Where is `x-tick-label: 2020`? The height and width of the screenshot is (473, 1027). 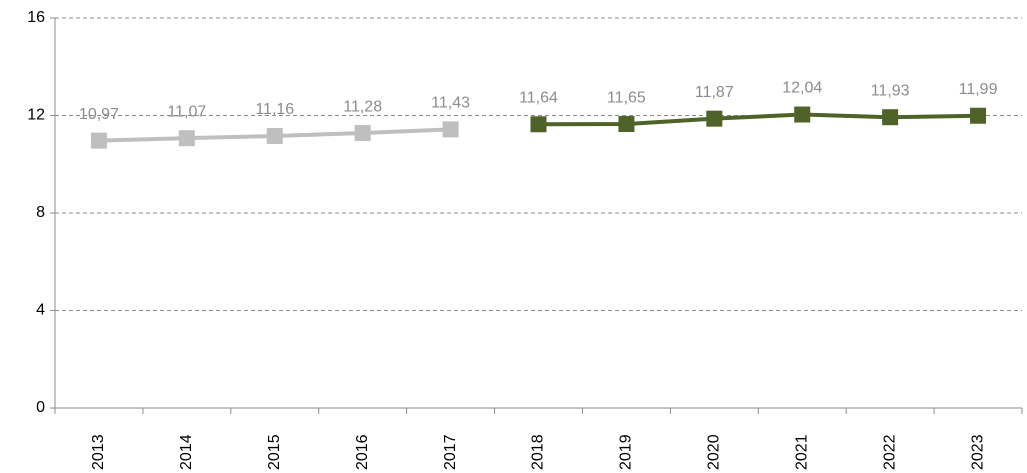 x-tick-label: 2020 is located at coordinates (714, 452).